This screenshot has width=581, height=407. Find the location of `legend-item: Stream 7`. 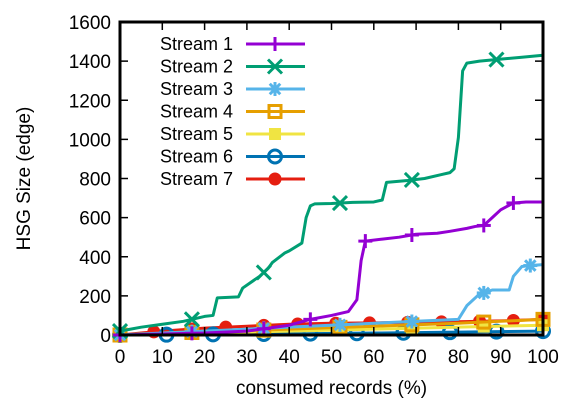

legend-item: Stream 7 is located at coordinates (232, 179).